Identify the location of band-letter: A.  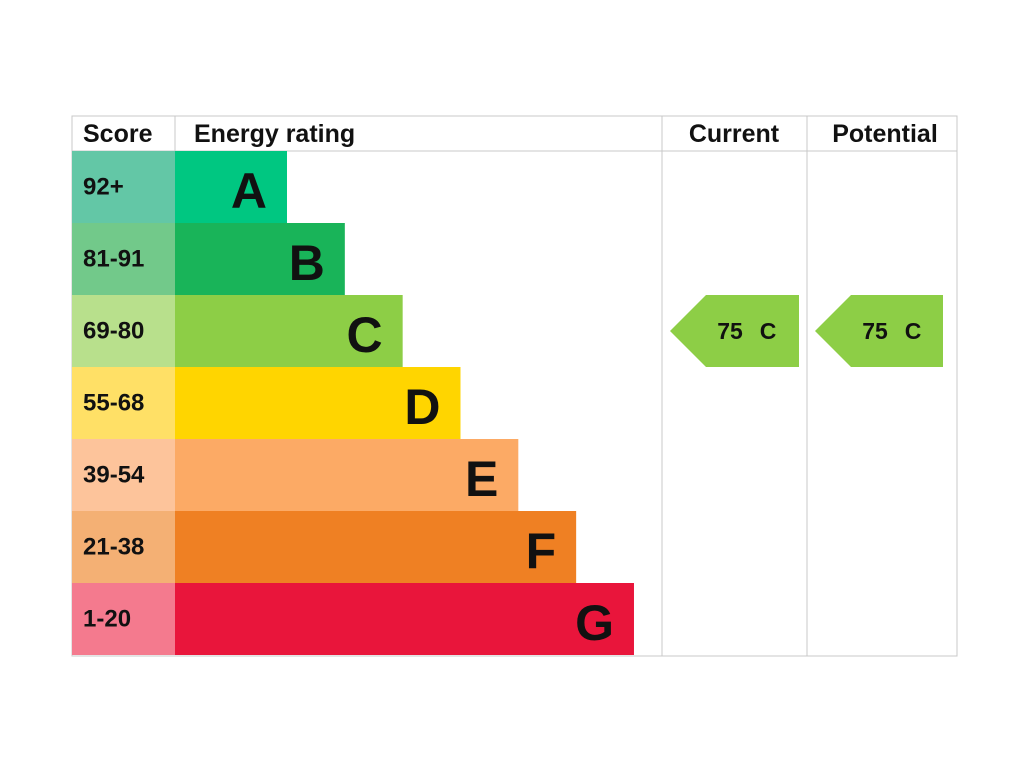
(249, 191).